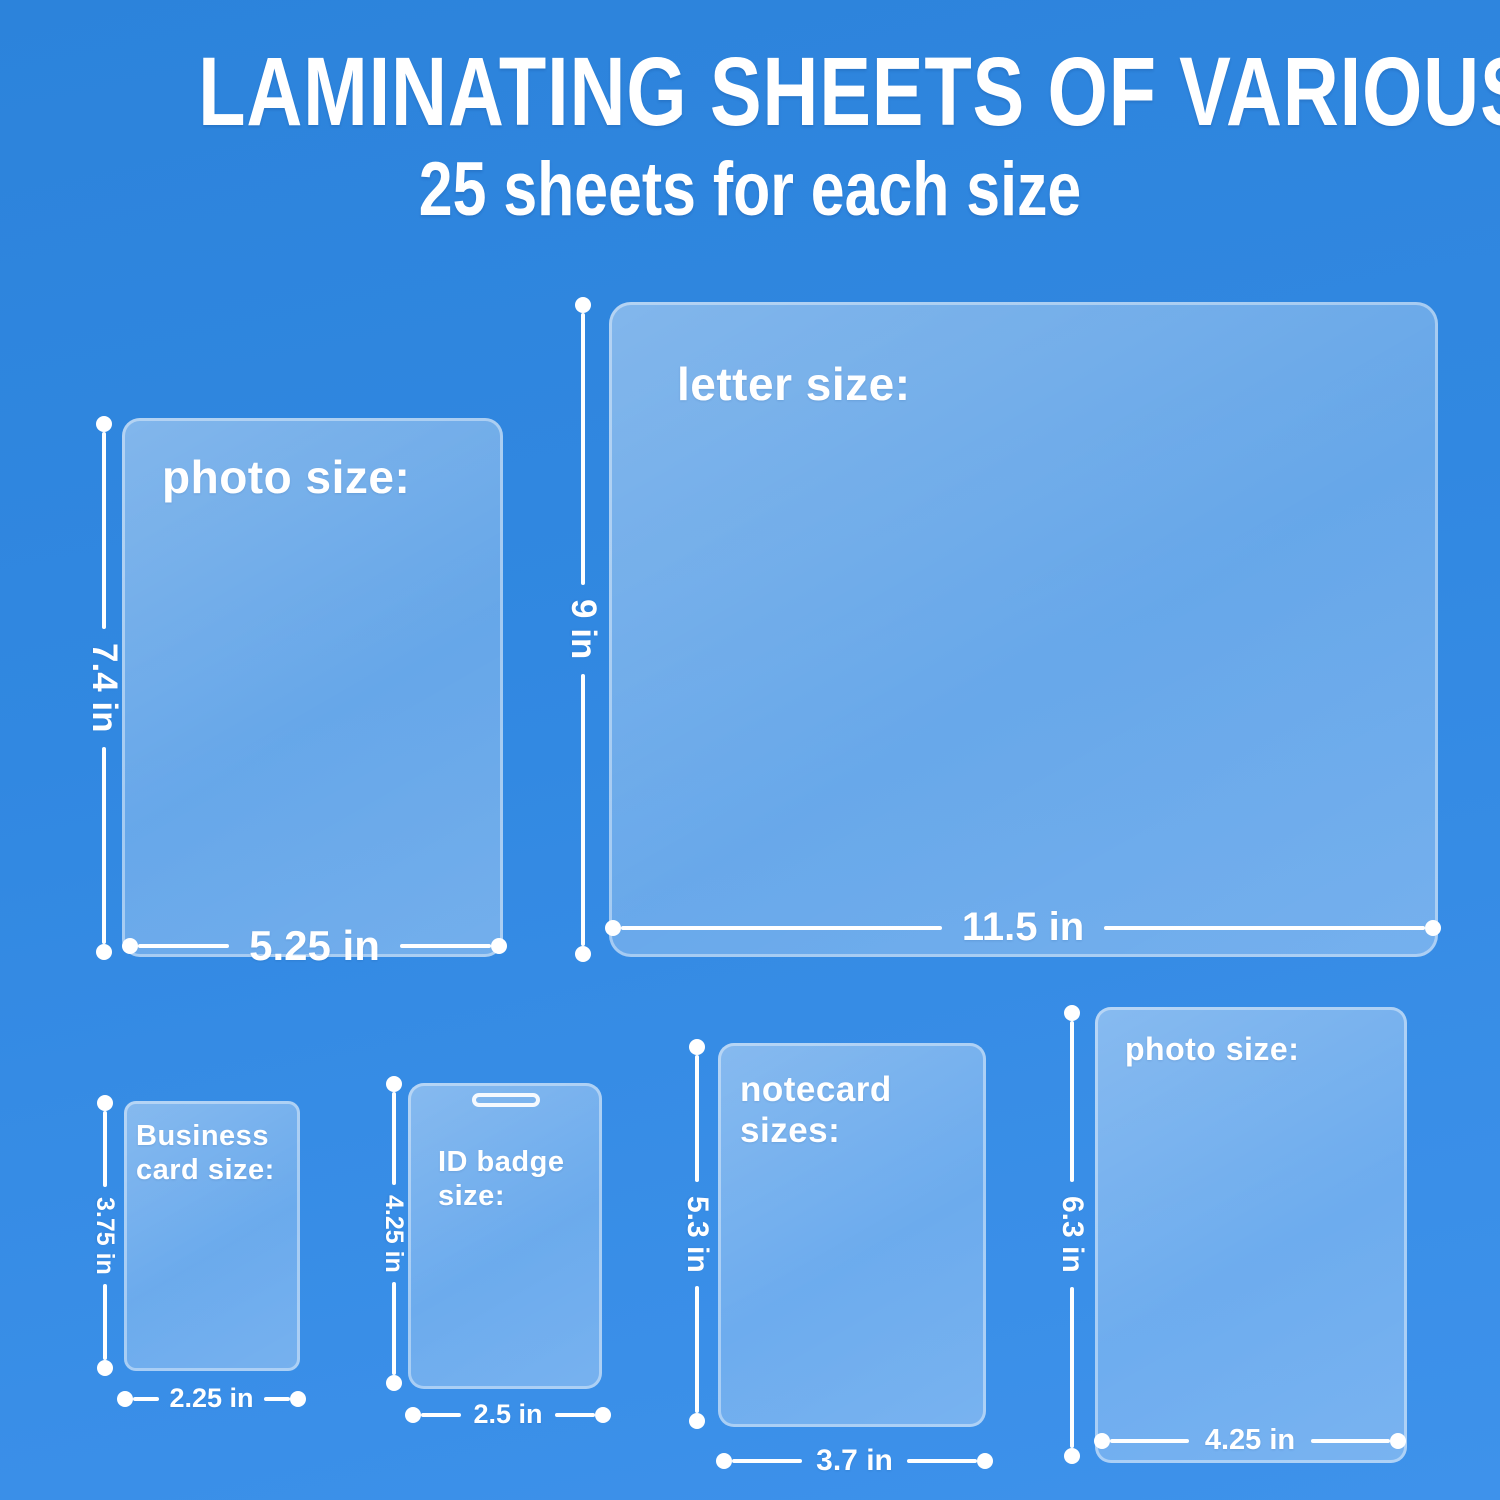  I want to click on business-card-height-dimension: 3.75 in, so click(104, 1236).